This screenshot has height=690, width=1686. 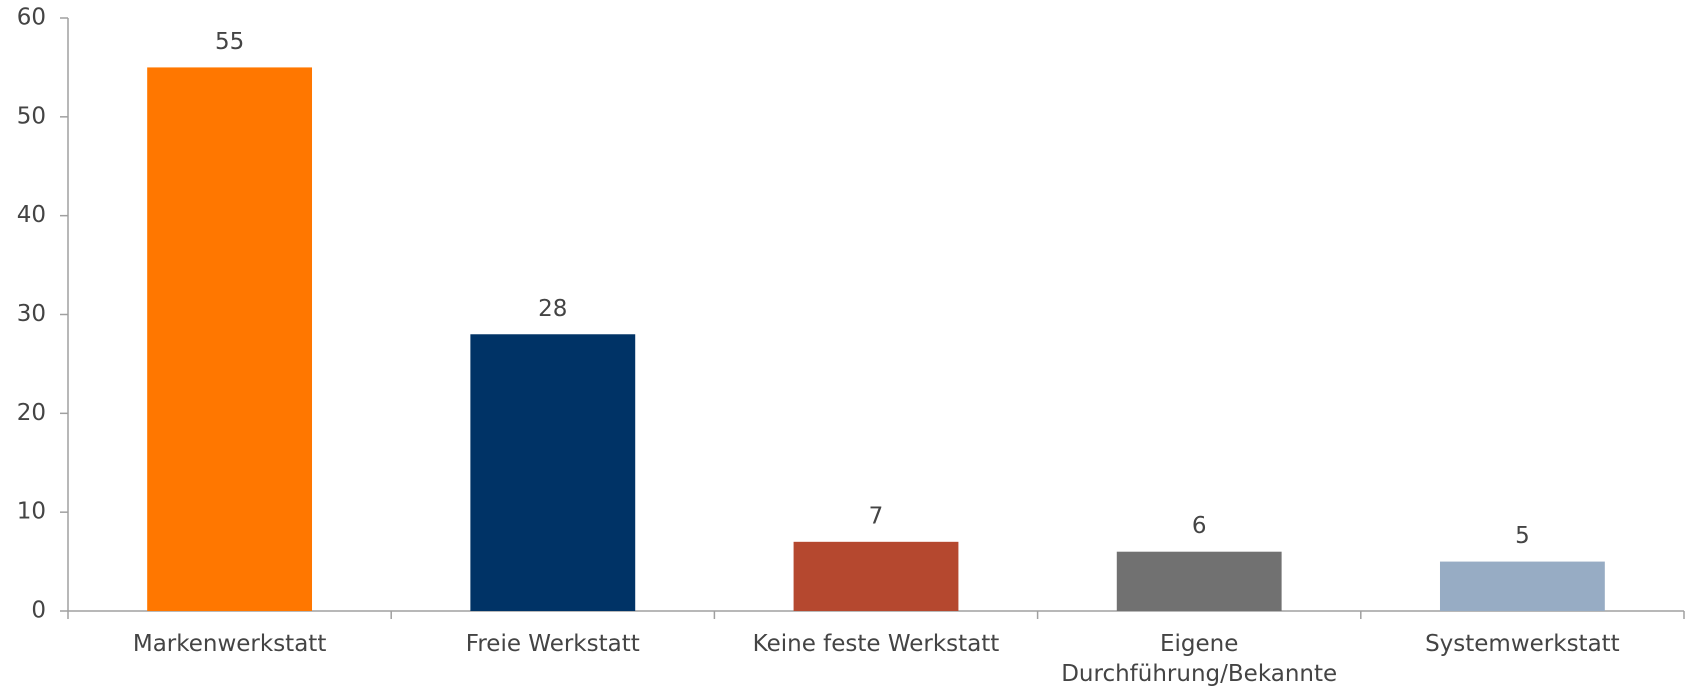 What do you see at coordinates (31, 512) in the screenshot?
I see `y-tick-label: 10` at bounding box center [31, 512].